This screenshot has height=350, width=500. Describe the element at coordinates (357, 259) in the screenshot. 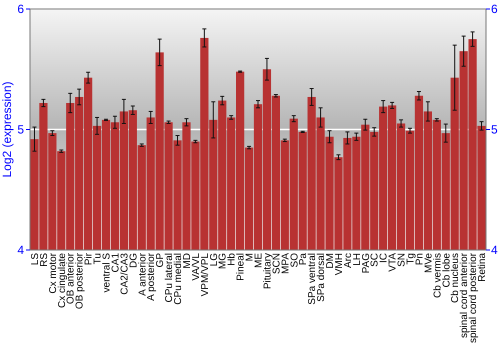

I see `x-tick-label: LH` at that location.